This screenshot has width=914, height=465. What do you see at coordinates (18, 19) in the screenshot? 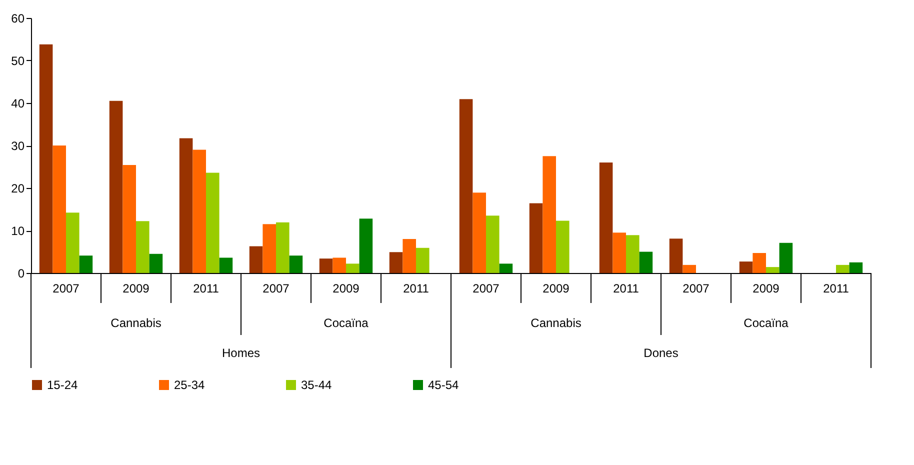
I see `y-tick-label: 60` at bounding box center [18, 19].